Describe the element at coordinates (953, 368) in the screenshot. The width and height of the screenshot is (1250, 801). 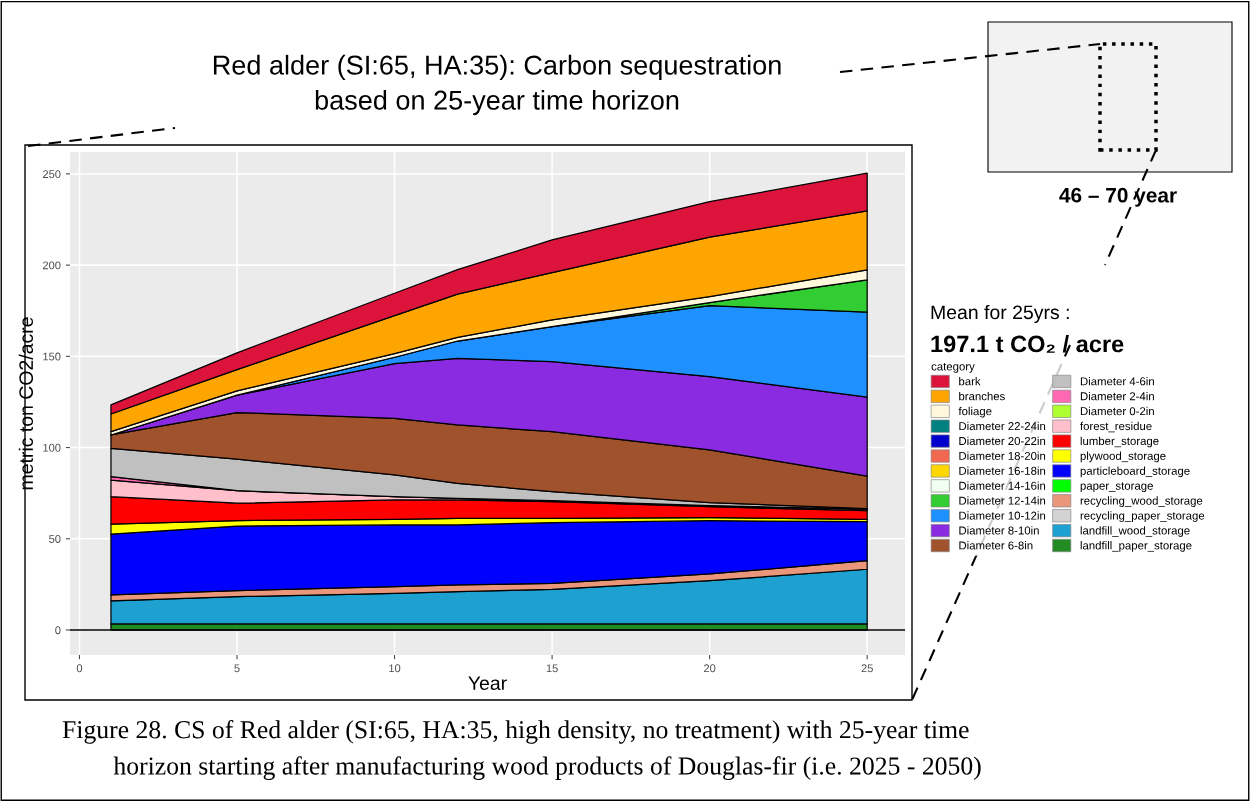
I see `legend-title: category` at that location.